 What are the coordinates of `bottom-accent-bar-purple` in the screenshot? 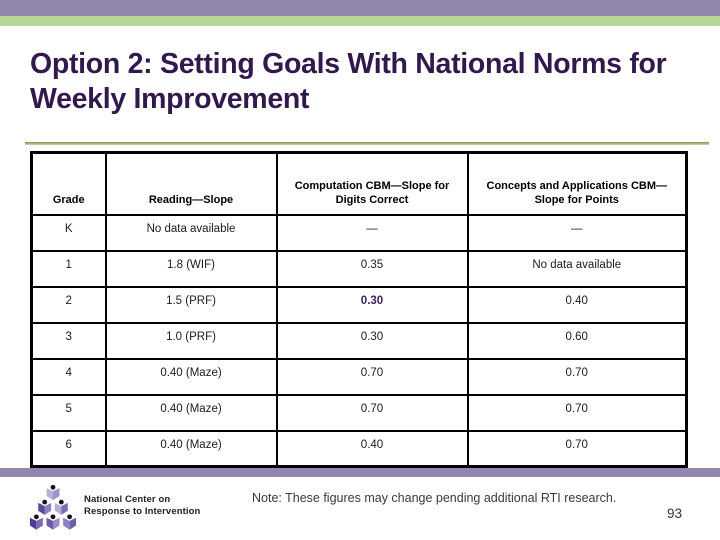 It's located at (360, 472).